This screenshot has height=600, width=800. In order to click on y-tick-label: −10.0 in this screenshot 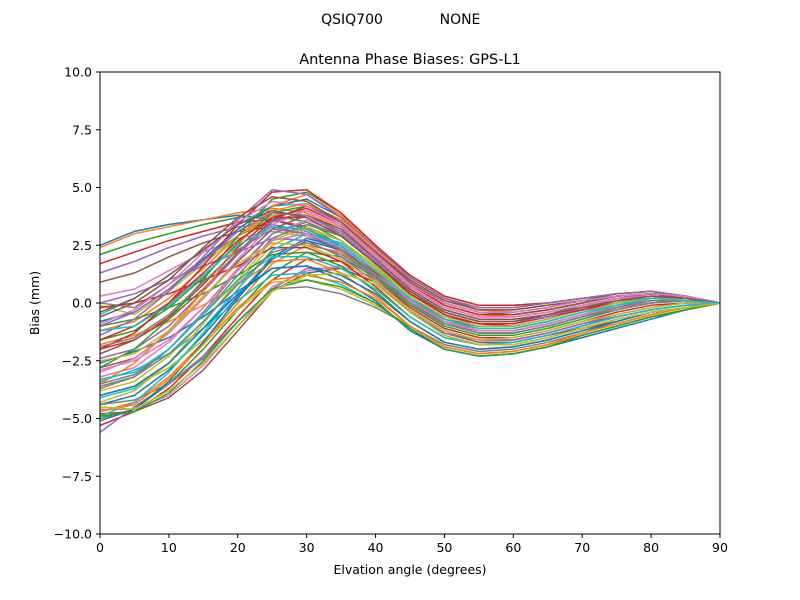, I will do `click(73, 534)`.